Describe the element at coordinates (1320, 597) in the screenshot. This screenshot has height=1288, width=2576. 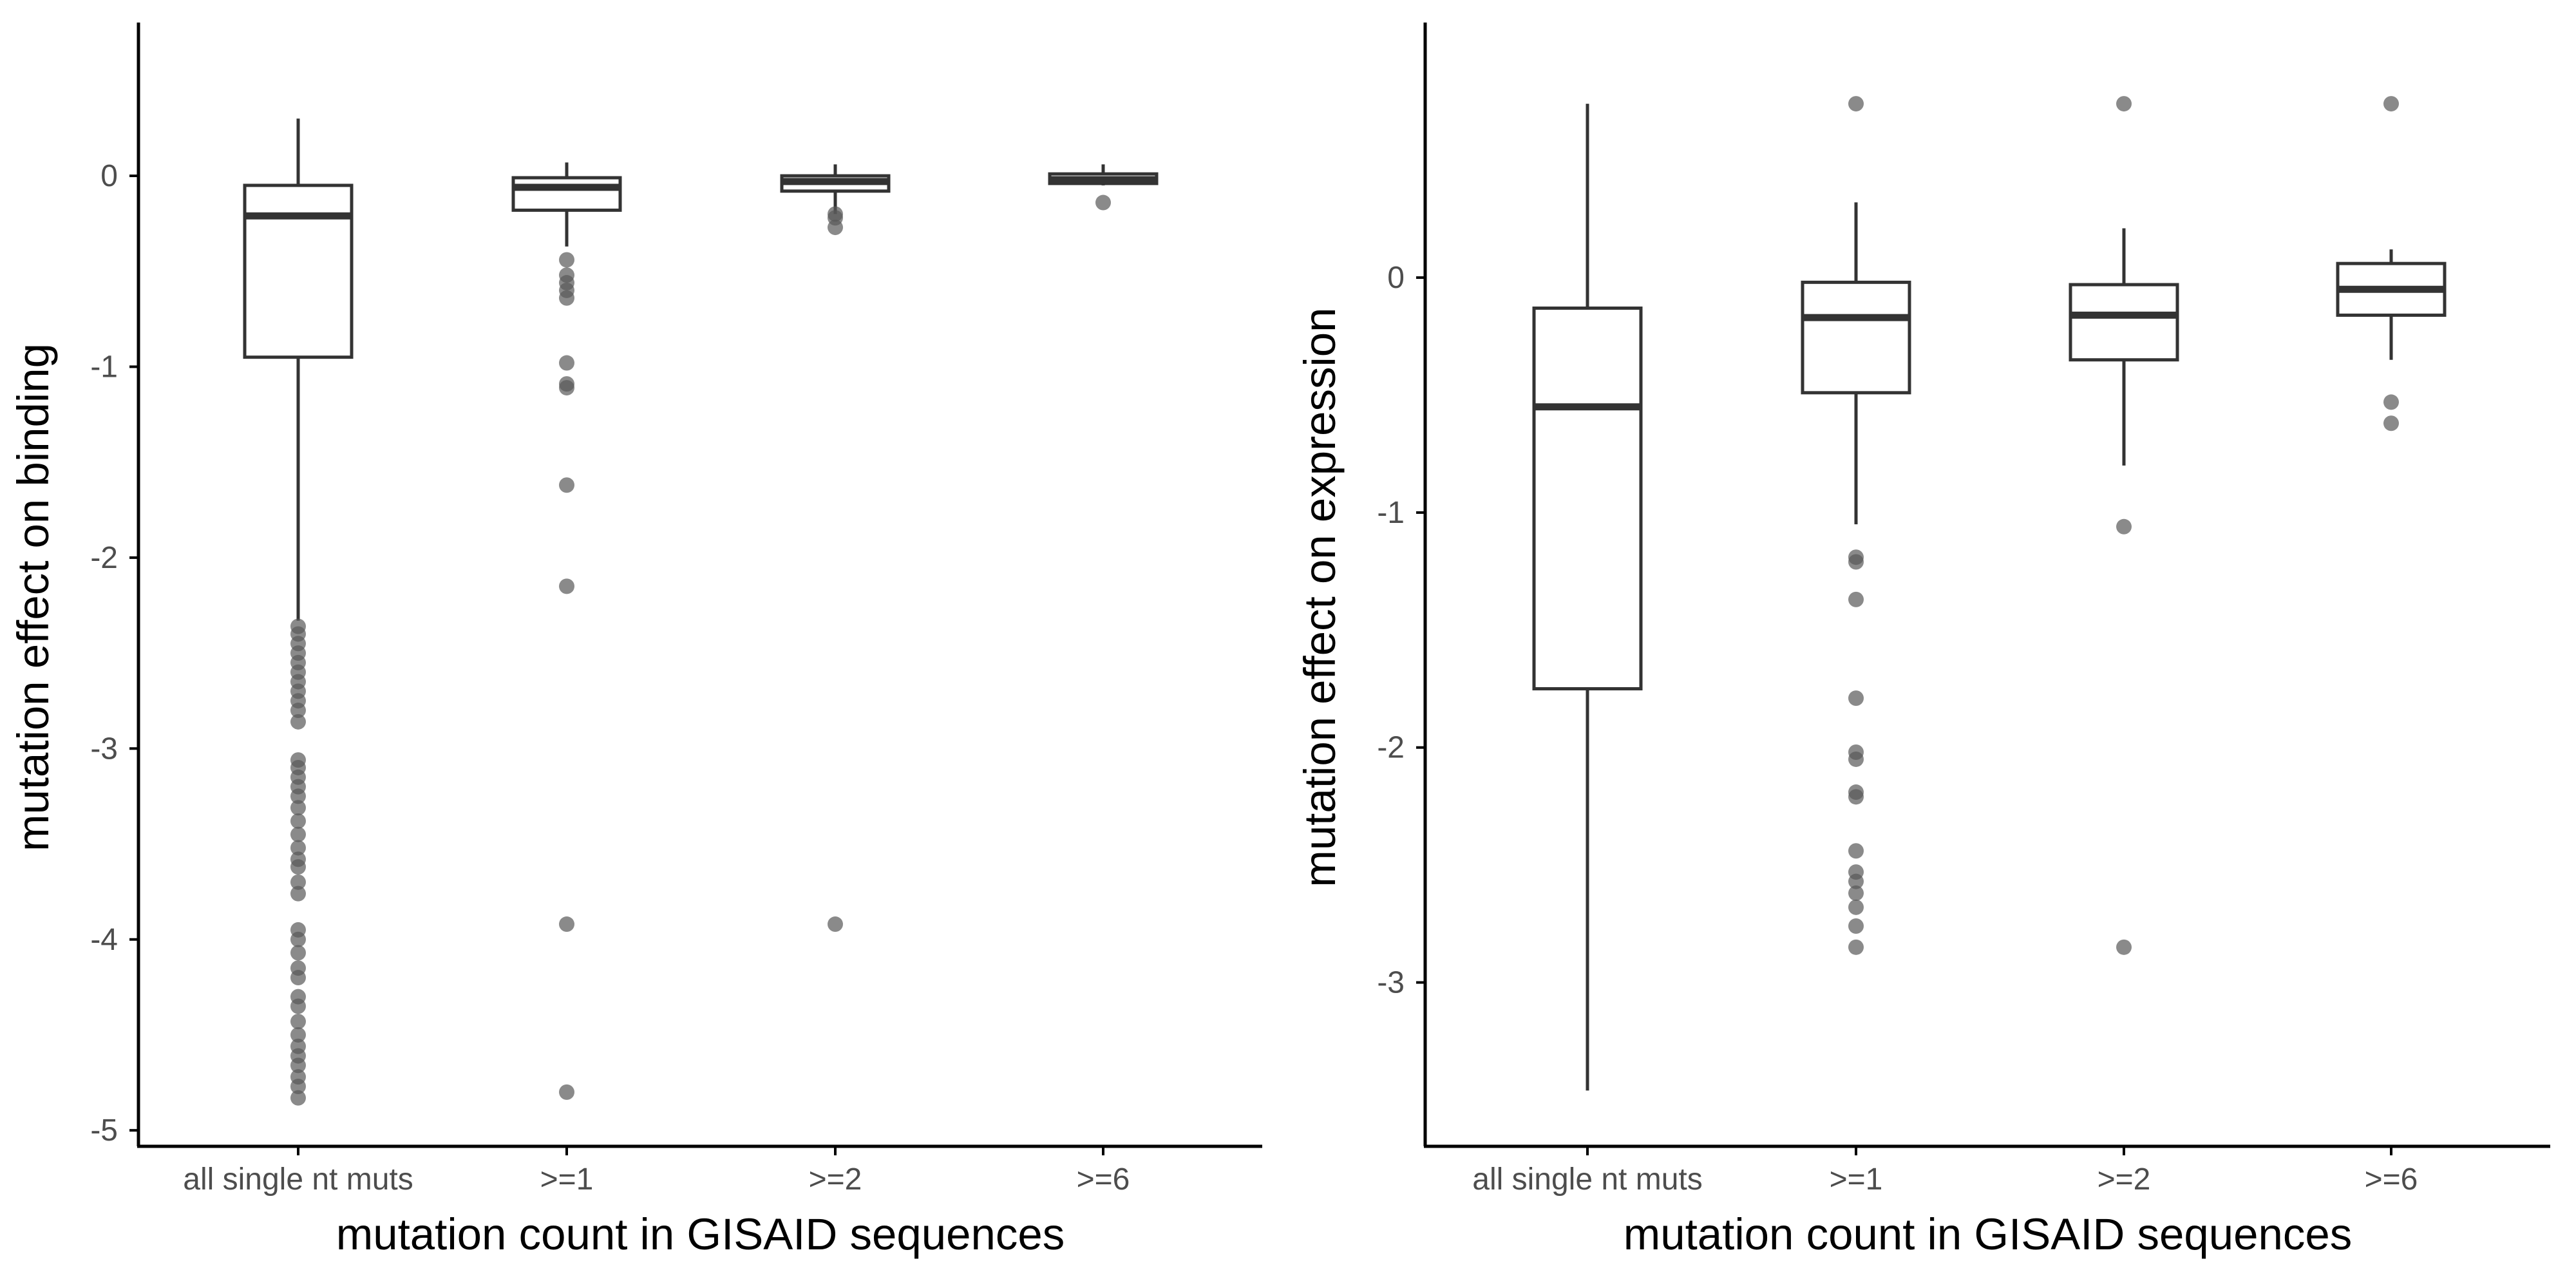
I see `y-axis-title: mutation effect on expression` at that location.